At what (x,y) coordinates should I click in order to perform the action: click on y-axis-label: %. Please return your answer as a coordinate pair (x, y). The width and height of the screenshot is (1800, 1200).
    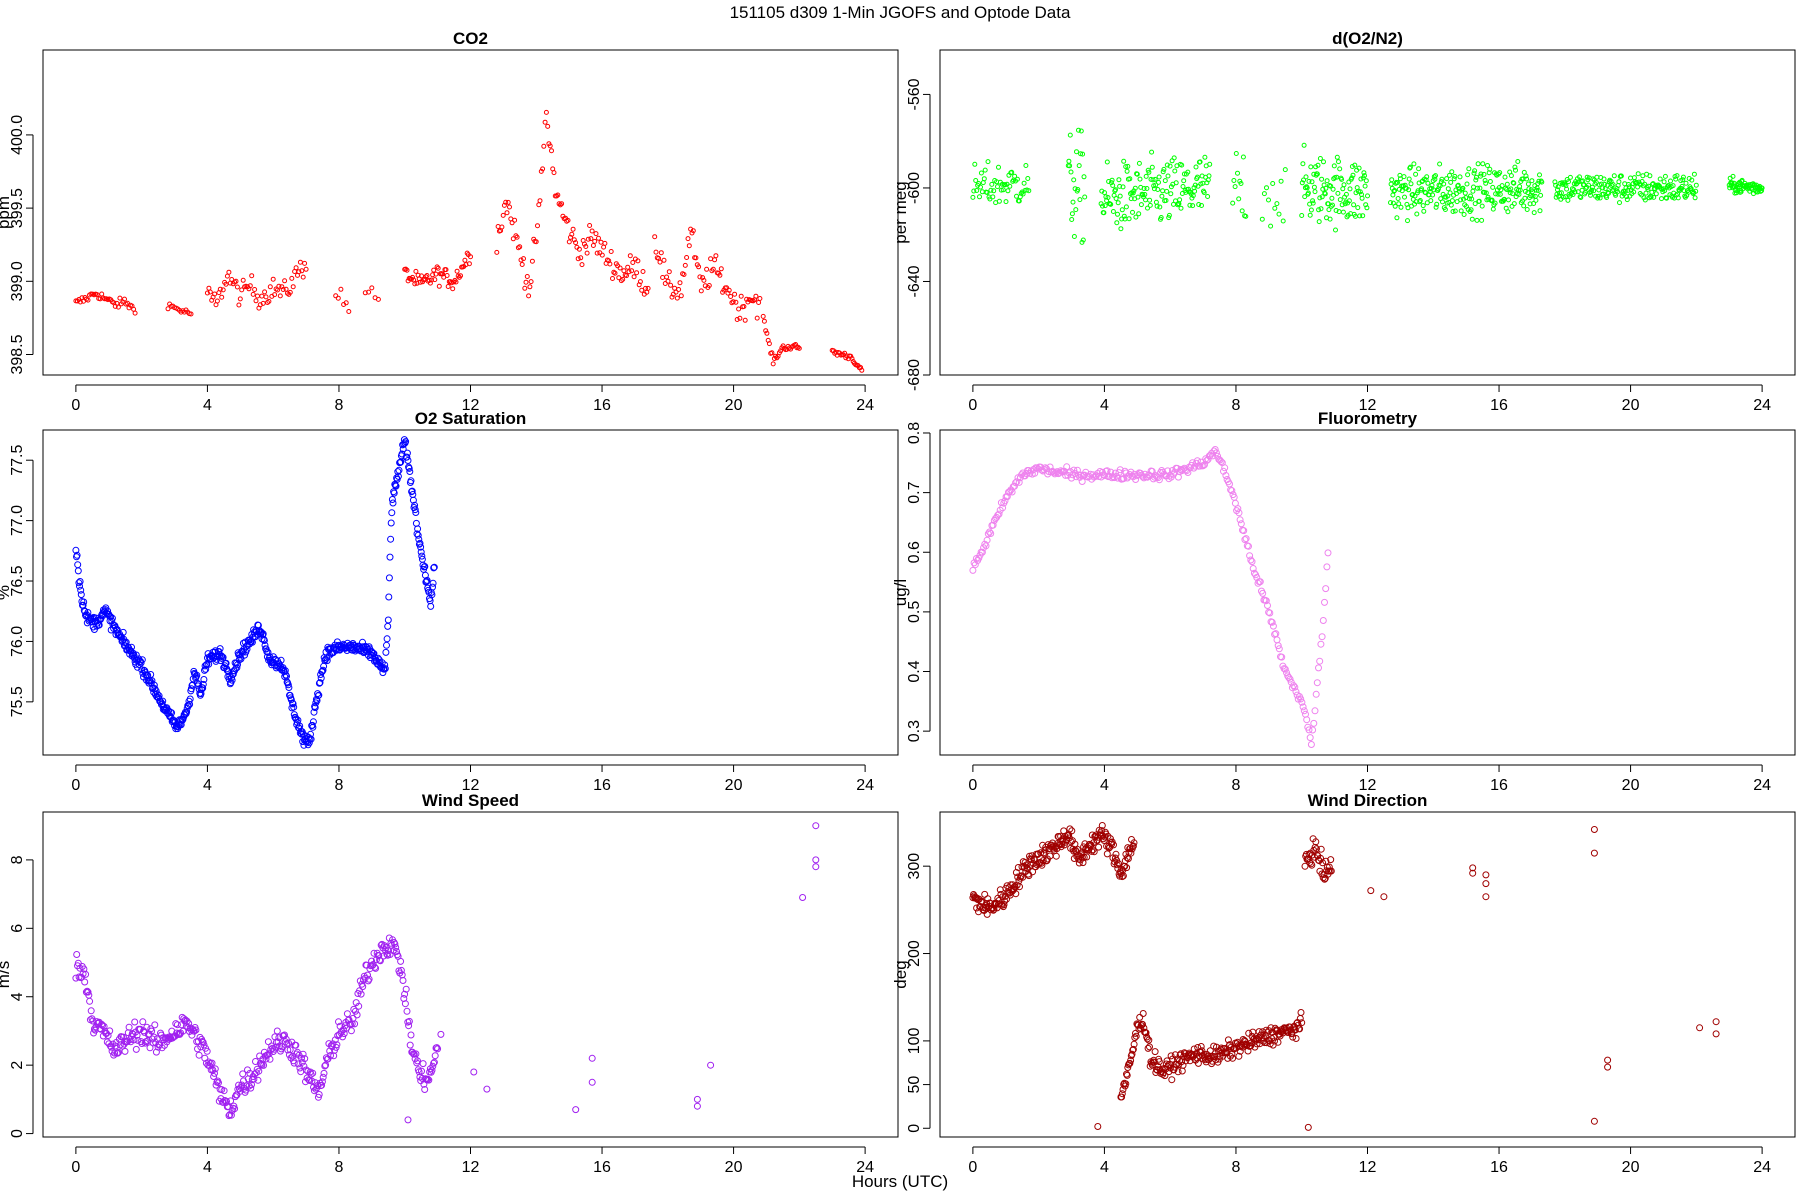
    Looking at the image, I should click on (6, 592).